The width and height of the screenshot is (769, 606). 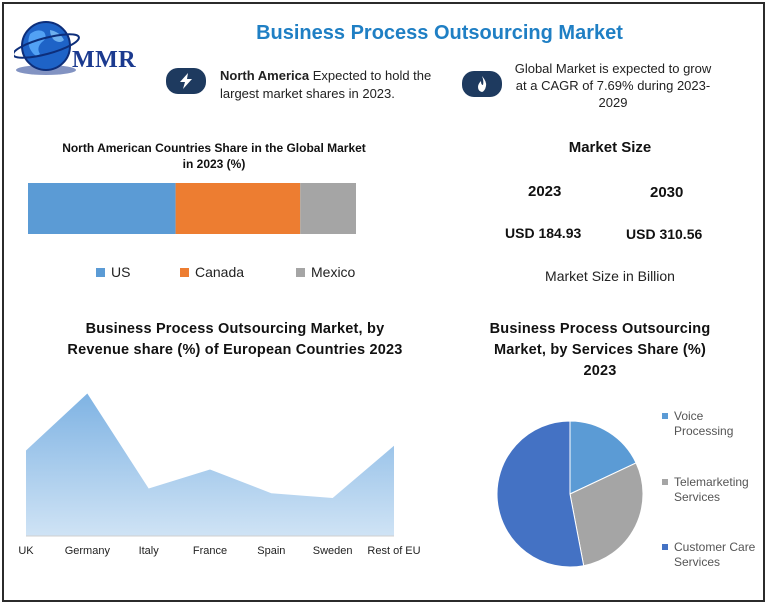 I want to click on flame-badge, so click(x=482, y=84).